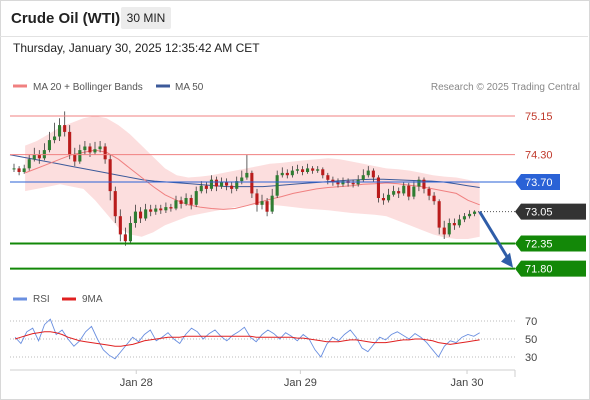  What do you see at coordinates (539, 183) in the screenshot?
I see `pivot-label: 73.70` at bounding box center [539, 183].